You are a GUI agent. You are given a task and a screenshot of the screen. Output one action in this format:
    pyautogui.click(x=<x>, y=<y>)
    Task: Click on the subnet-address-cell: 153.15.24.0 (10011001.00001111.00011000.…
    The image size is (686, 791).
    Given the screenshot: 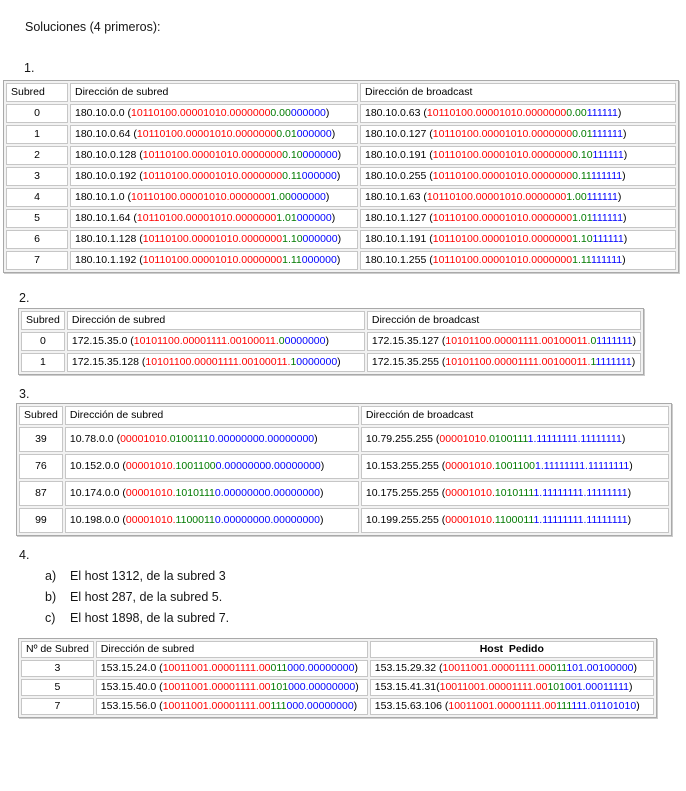 What is the action you would take?
    pyautogui.click(x=231, y=668)
    